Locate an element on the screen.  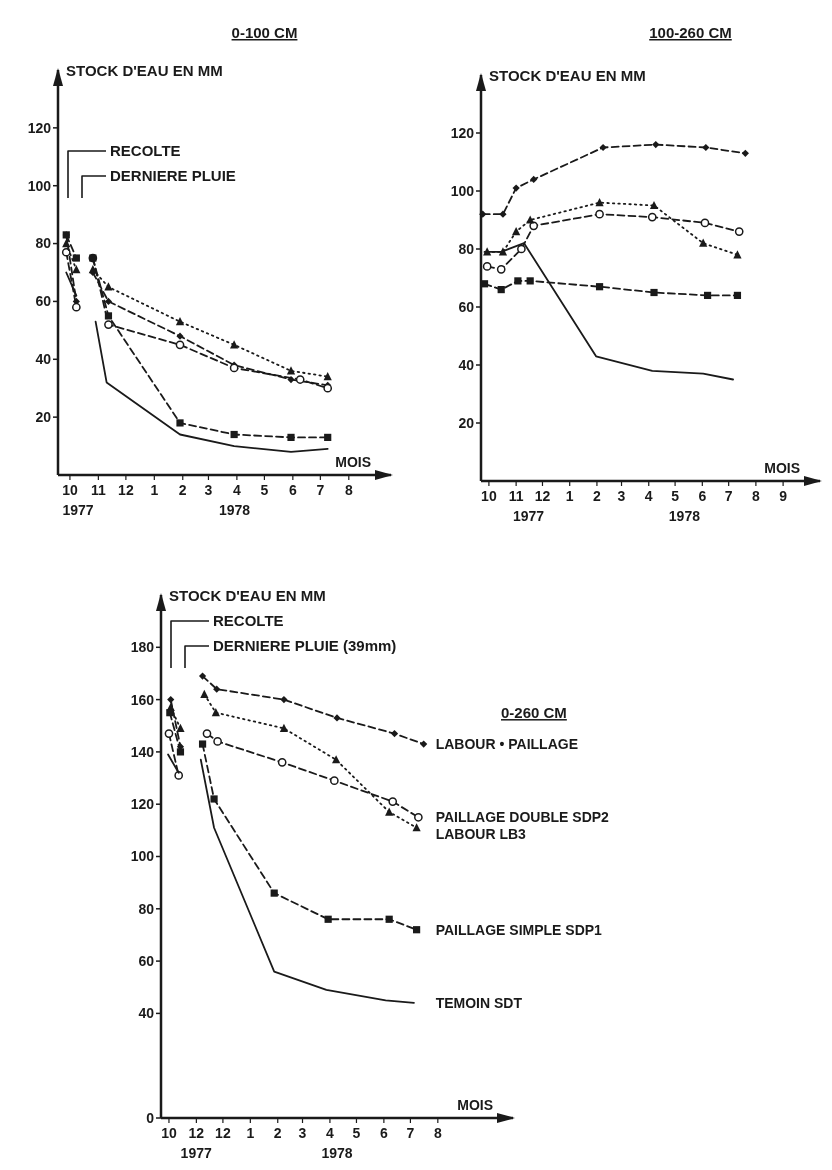
series-label: PAILLAGE DOUBLE SDP2 is located at coordinates (522, 817).